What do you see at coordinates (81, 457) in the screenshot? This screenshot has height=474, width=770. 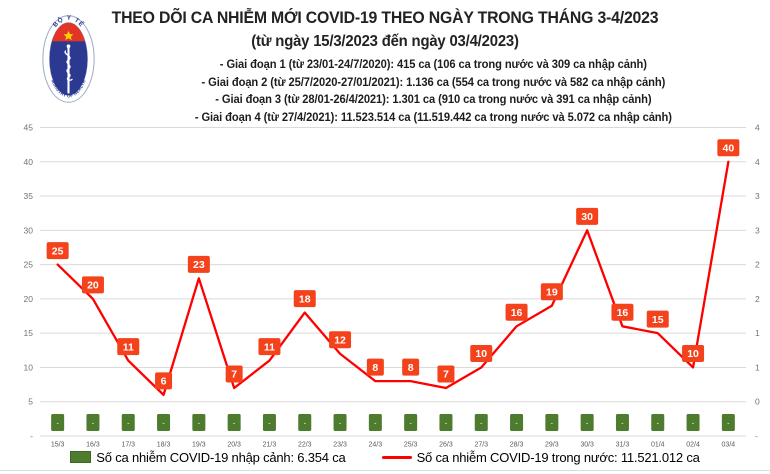 I see `imported-series-swatch-icon` at bounding box center [81, 457].